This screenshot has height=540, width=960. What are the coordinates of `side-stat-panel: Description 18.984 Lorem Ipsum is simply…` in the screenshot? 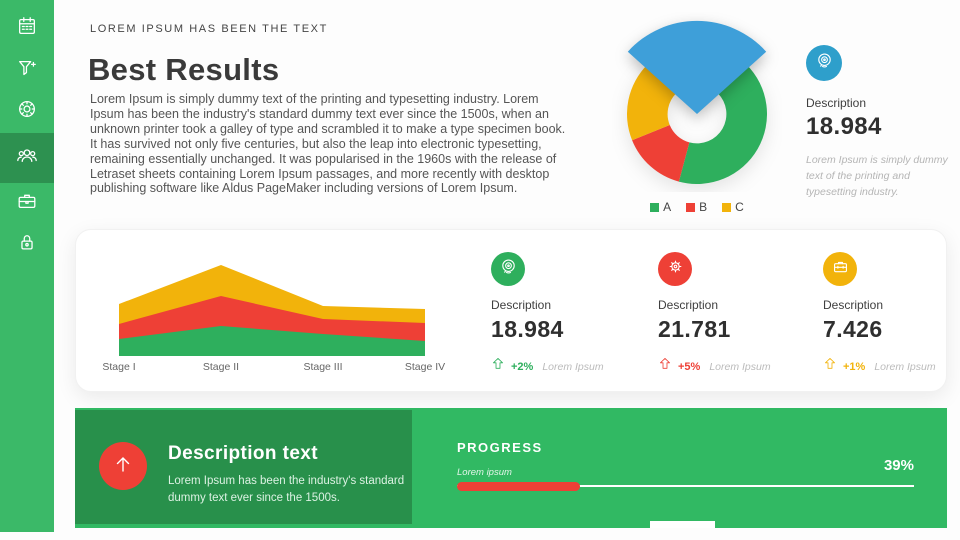 It's located at (878, 122).